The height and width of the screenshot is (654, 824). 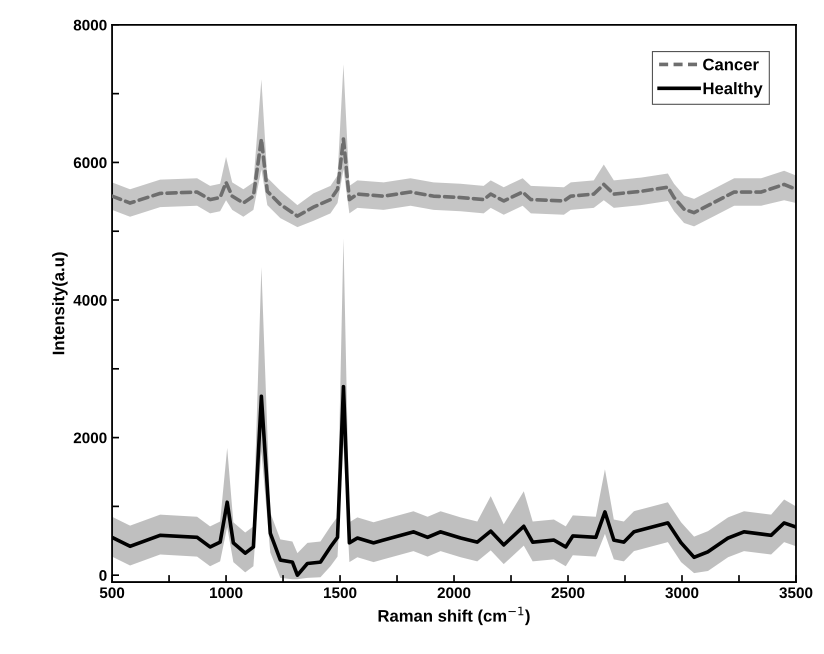 What do you see at coordinates (795, 592) in the screenshot?
I see `x-tick-label: 3500` at bounding box center [795, 592].